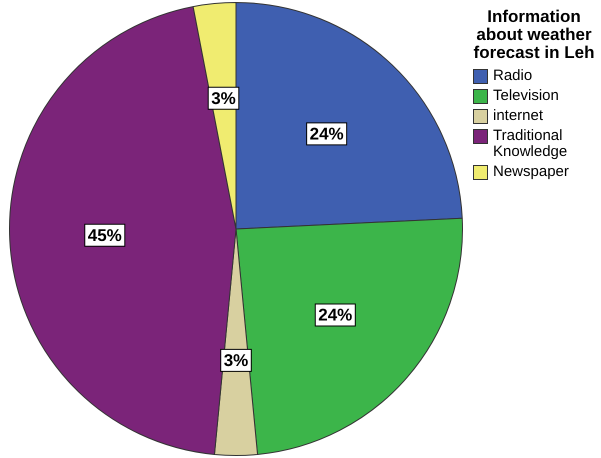 The width and height of the screenshot is (601, 458). What do you see at coordinates (518, 115) in the screenshot?
I see `legend-label: internet` at bounding box center [518, 115].